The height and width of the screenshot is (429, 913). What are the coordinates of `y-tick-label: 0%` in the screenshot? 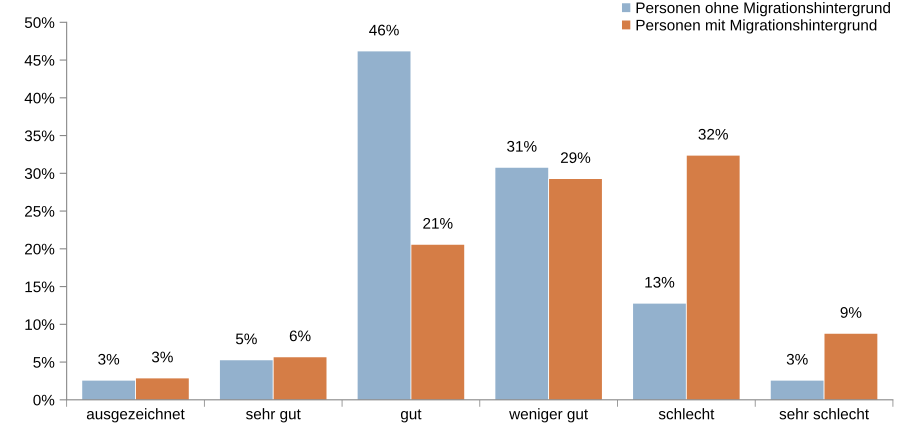 It's located at (43, 400).